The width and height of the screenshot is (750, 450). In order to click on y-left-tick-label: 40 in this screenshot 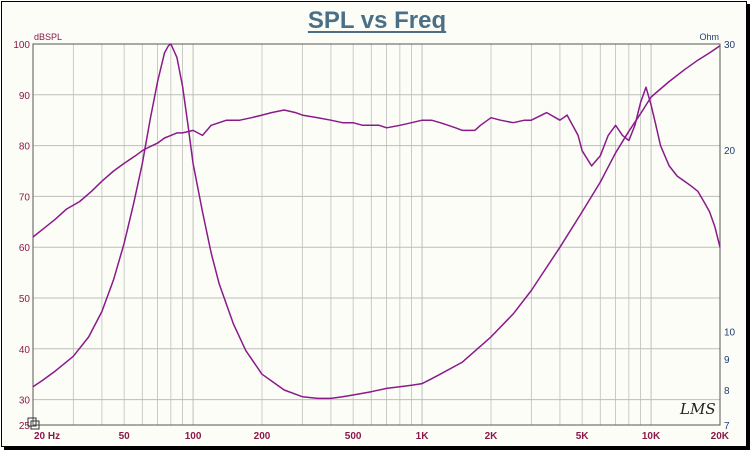, I will do `click(25, 350)`.